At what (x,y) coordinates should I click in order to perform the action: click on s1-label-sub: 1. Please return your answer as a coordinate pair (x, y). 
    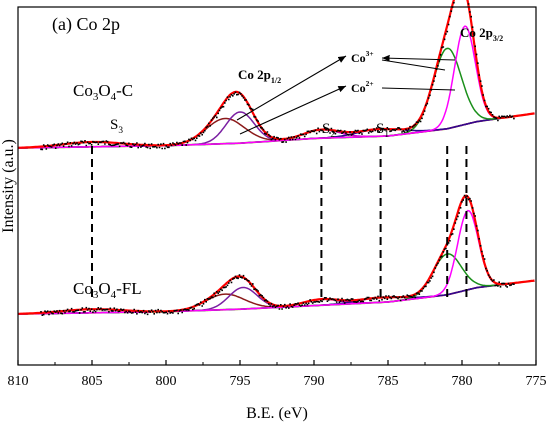
    Looking at the image, I should click on (386, 135).